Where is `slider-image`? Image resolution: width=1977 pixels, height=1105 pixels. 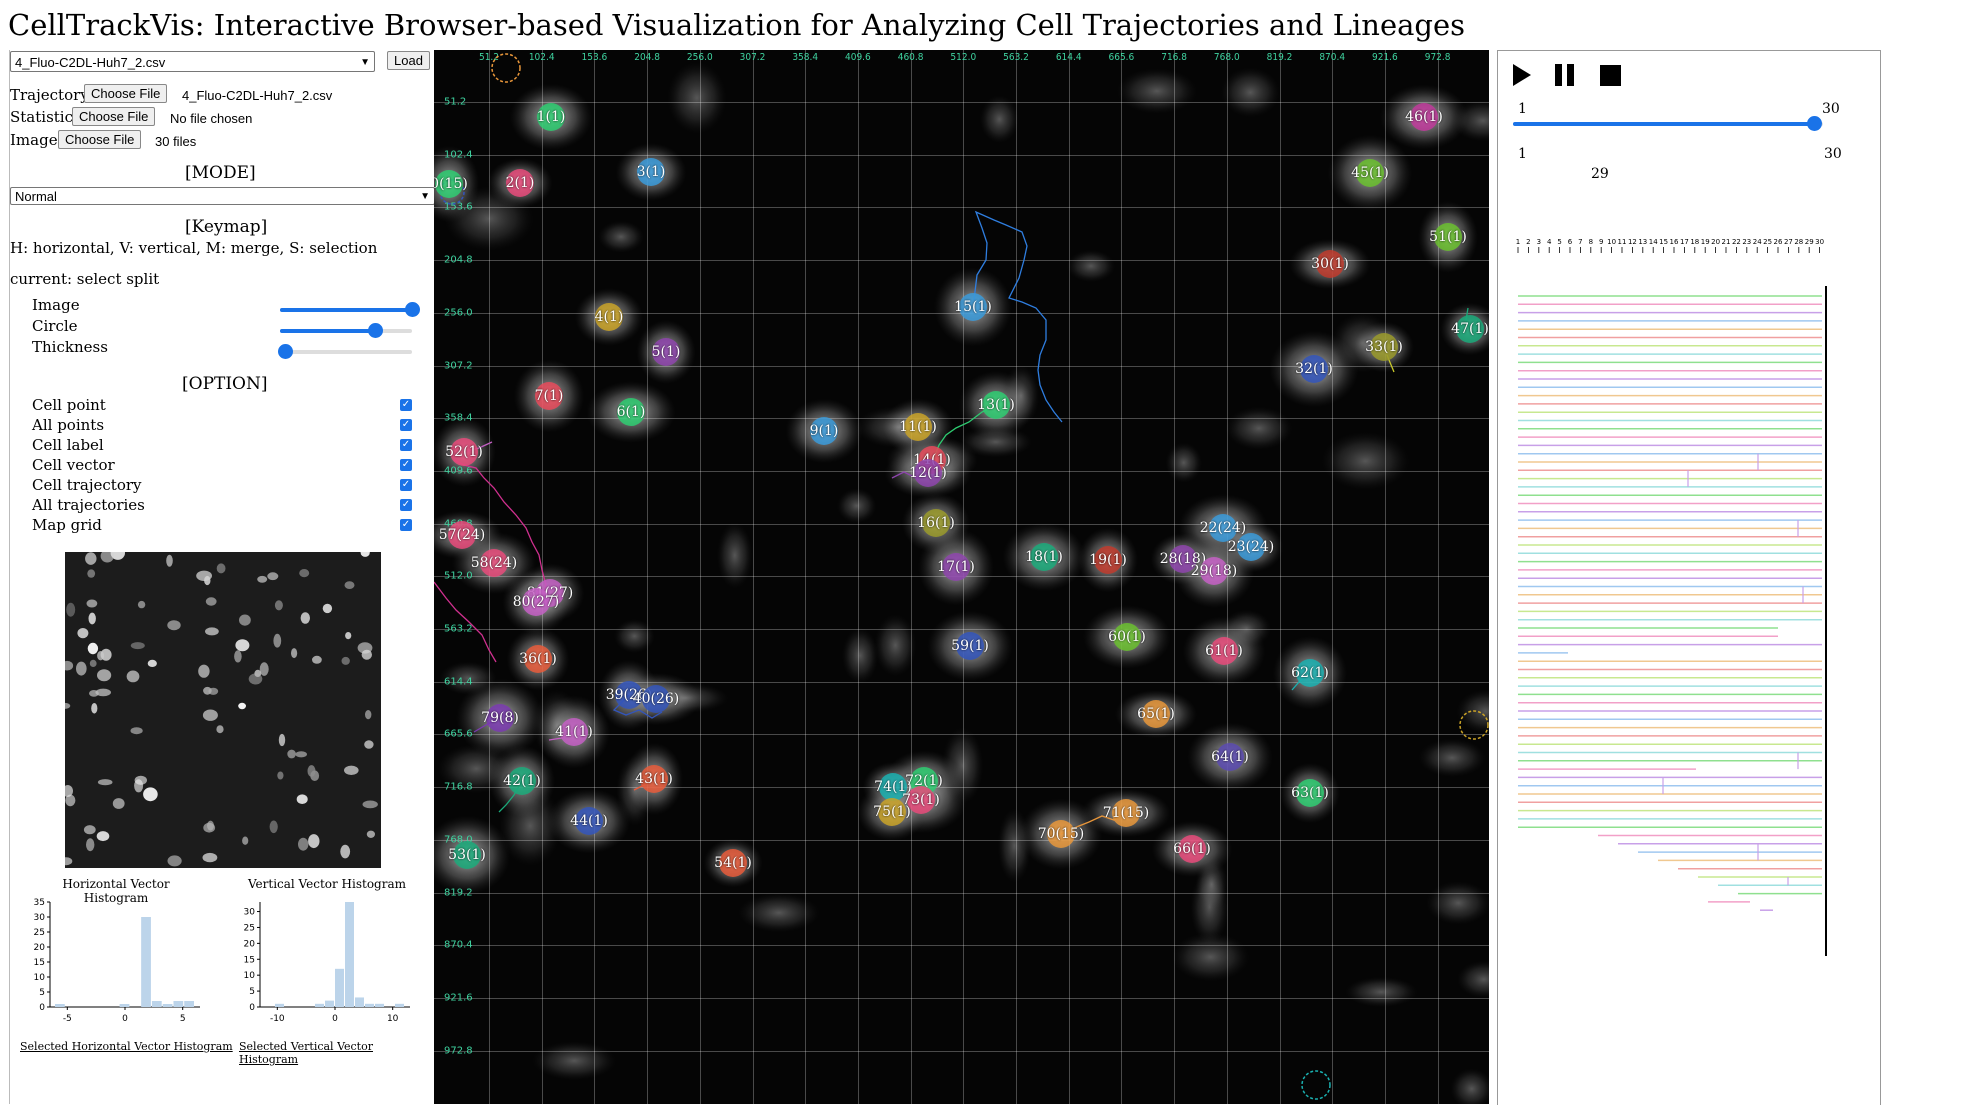 slider-image is located at coordinates (350, 310).